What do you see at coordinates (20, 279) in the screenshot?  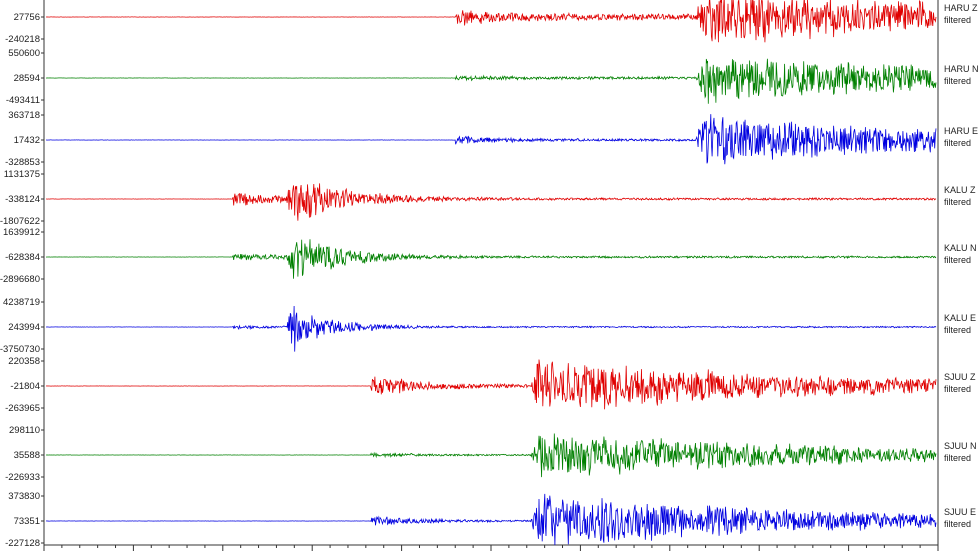 I see `amp-bot-label: -2896680` at bounding box center [20, 279].